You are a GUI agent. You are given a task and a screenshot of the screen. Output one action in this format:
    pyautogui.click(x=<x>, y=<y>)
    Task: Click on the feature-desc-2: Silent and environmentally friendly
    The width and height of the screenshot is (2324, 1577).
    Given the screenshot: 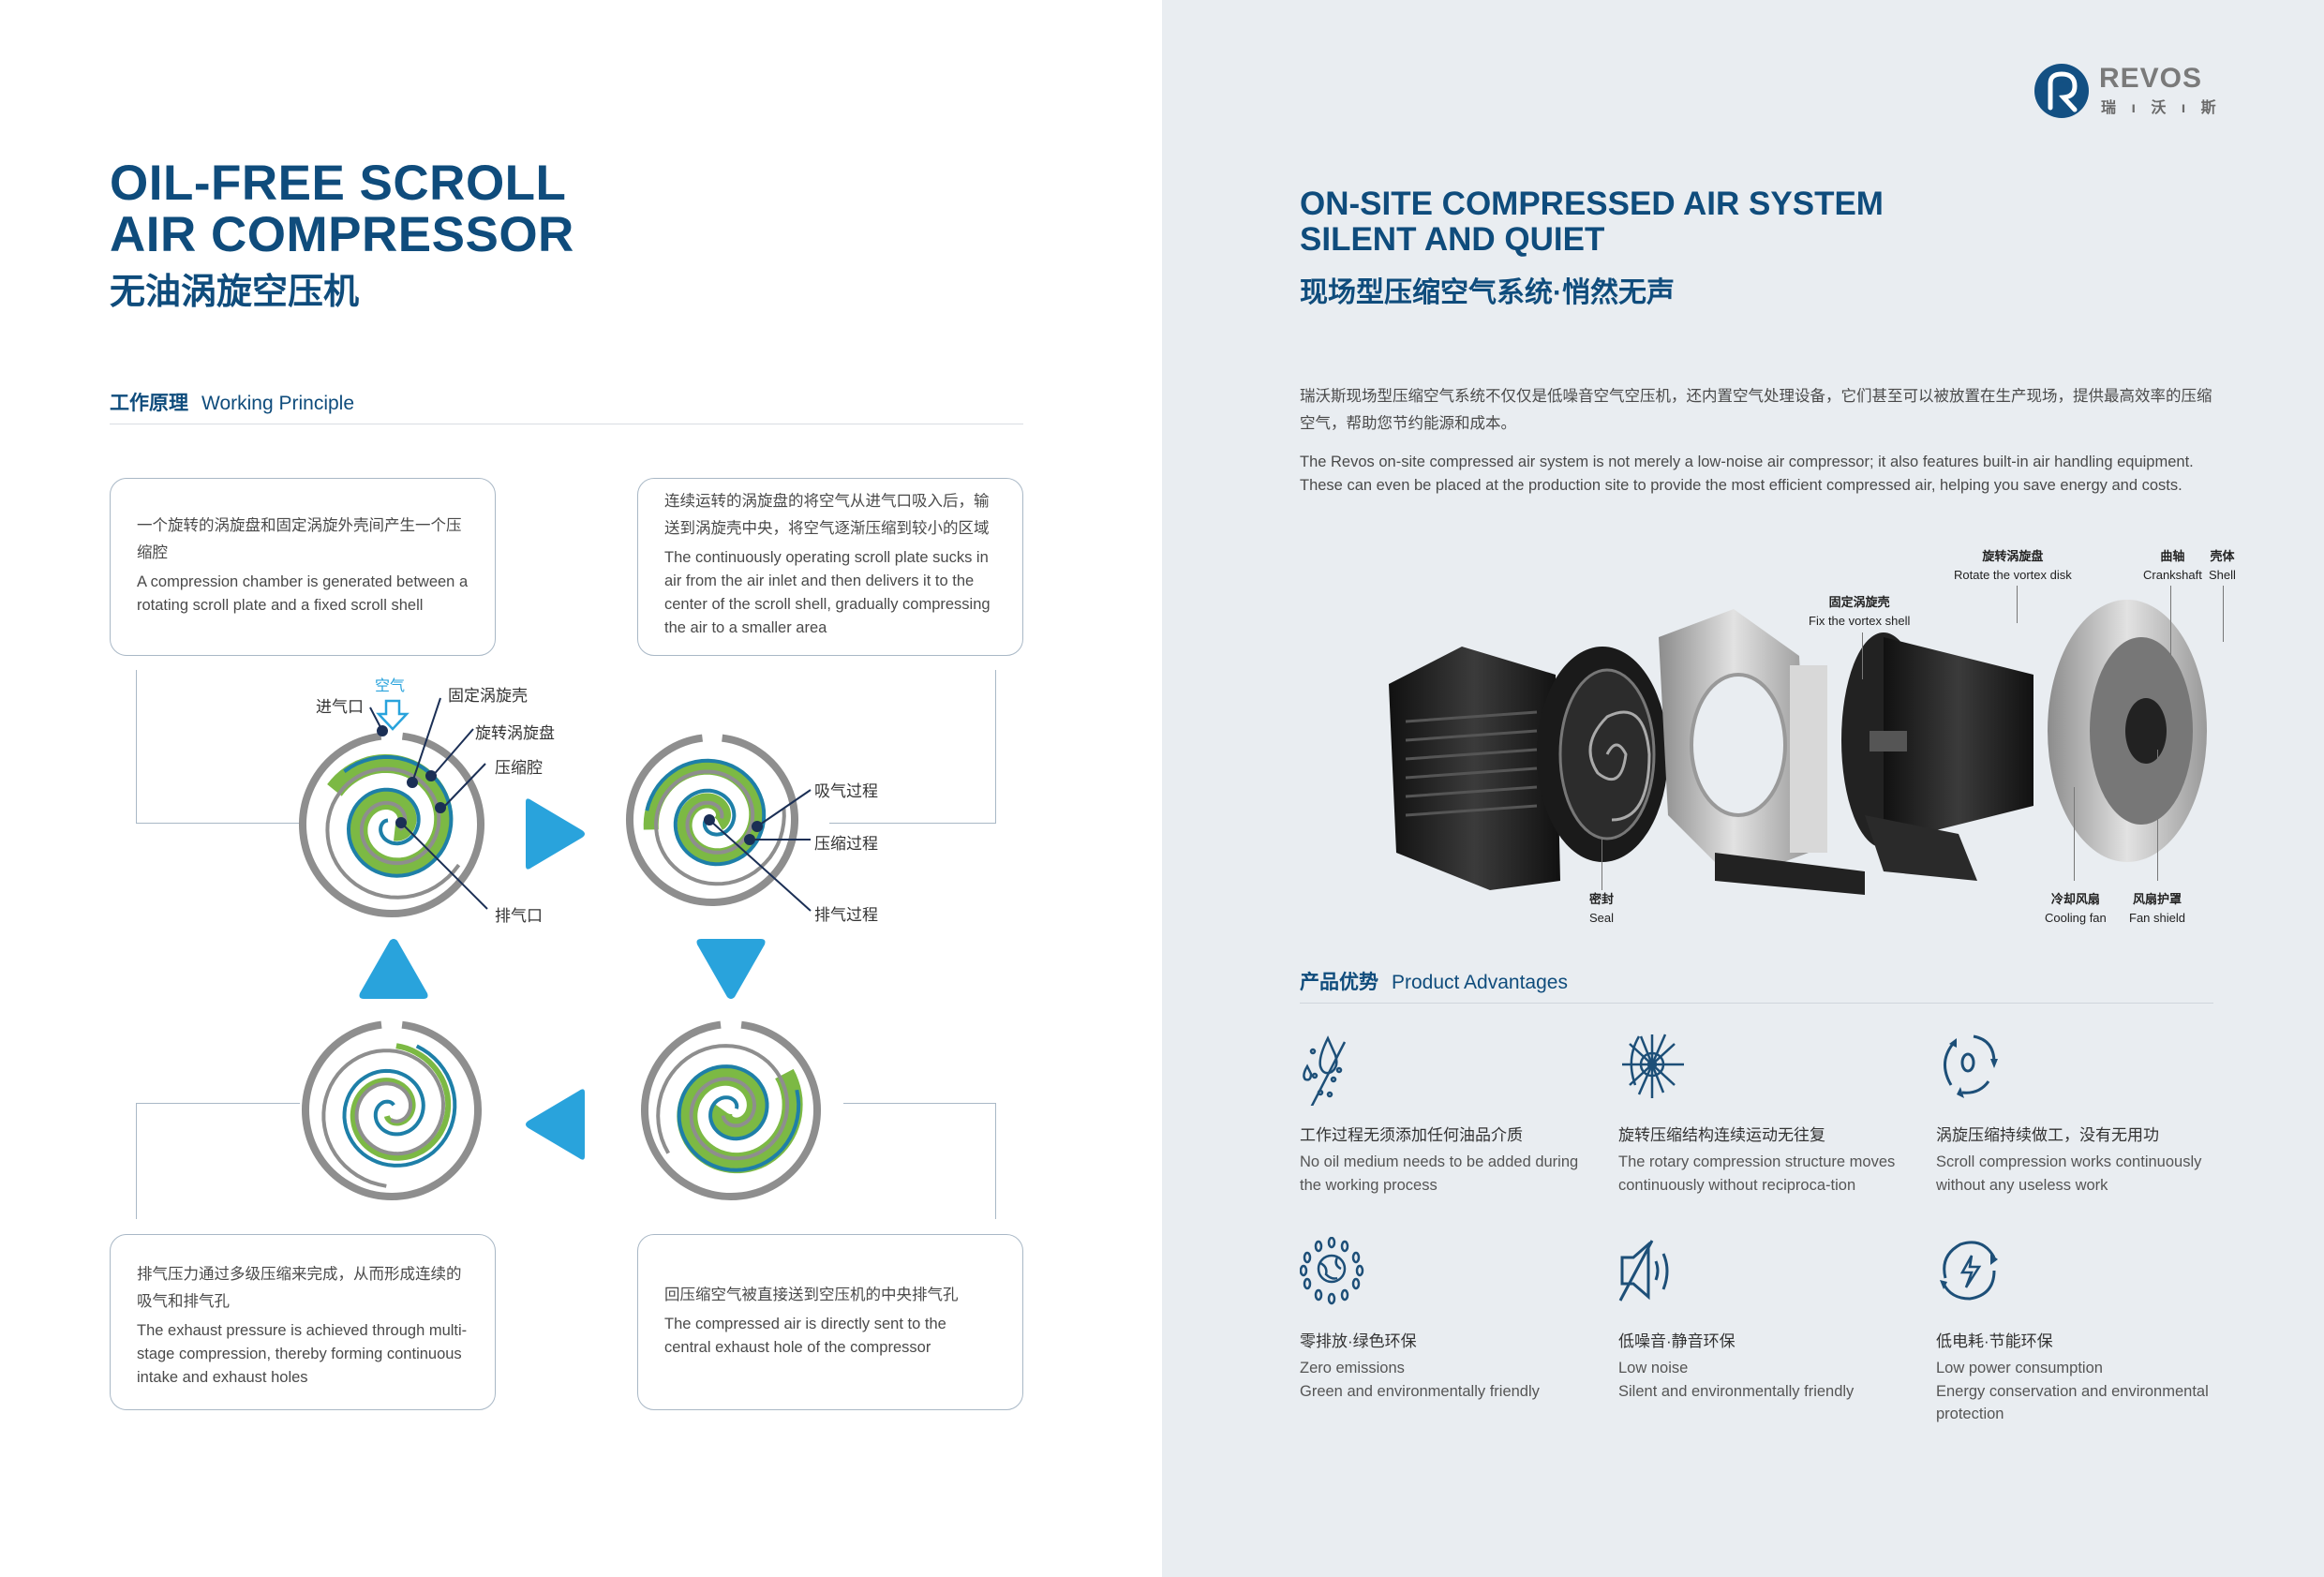 What is the action you would take?
    pyautogui.click(x=1736, y=1391)
    